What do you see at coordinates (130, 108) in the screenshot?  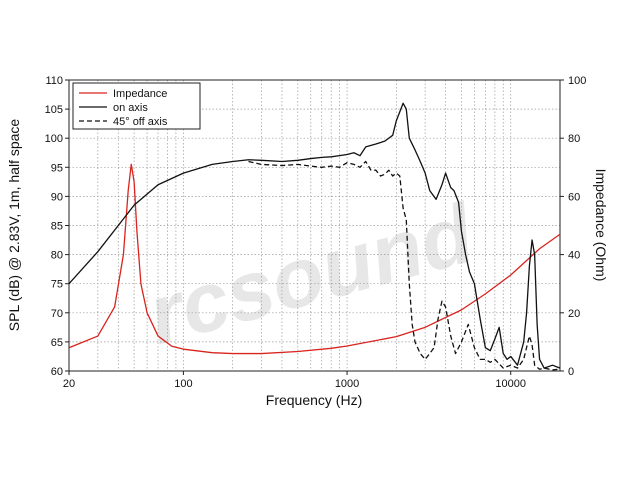 I see `legend-label: on axis` at bounding box center [130, 108].